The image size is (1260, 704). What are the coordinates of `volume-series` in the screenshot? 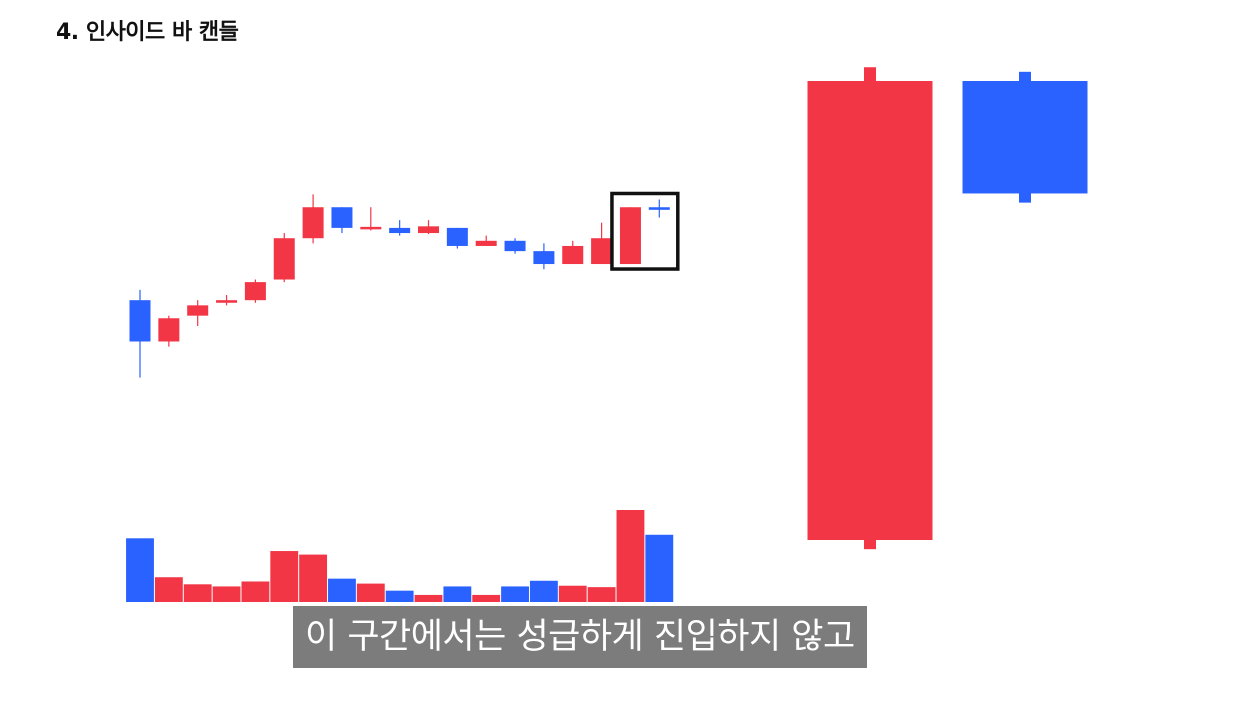 It's located at (400, 556).